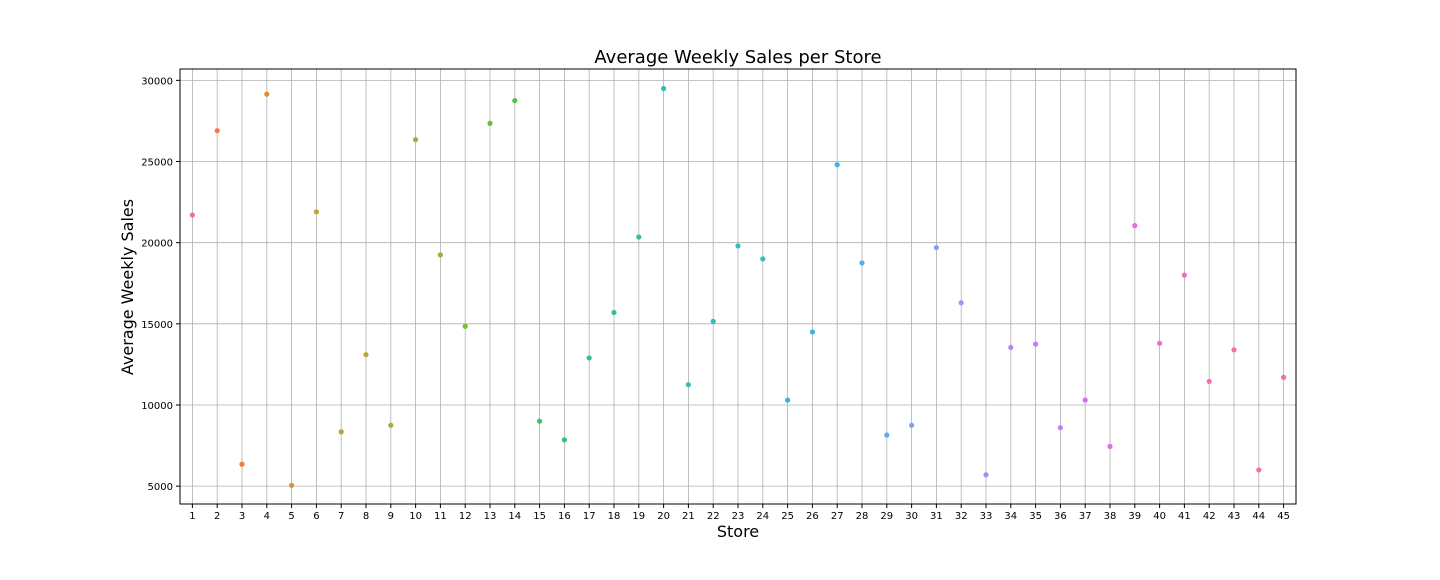  Describe the element at coordinates (614, 516) in the screenshot. I see `x-tick-label: 18` at that location.